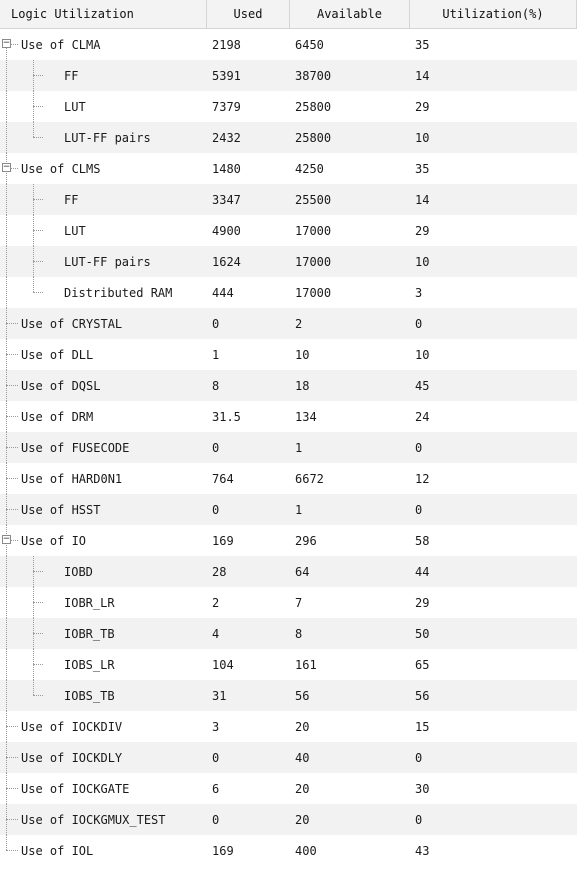 The image size is (577, 872). Describe the element at coordinates (75, 230) in the screenshot. I see `row-name: LUT` at that location.